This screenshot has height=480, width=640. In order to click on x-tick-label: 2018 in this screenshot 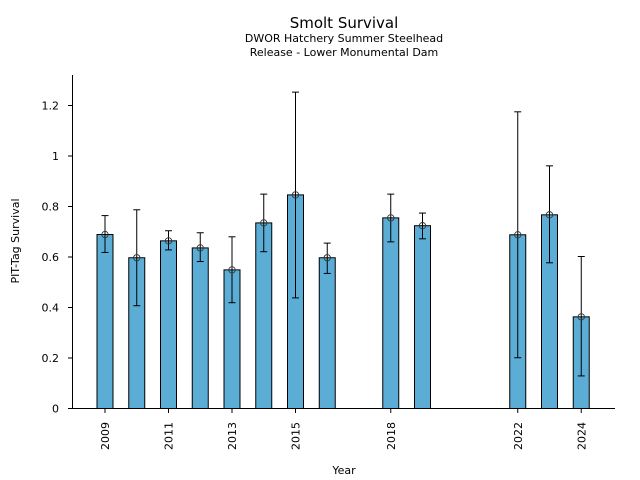, I will do `click(391, 436)`.